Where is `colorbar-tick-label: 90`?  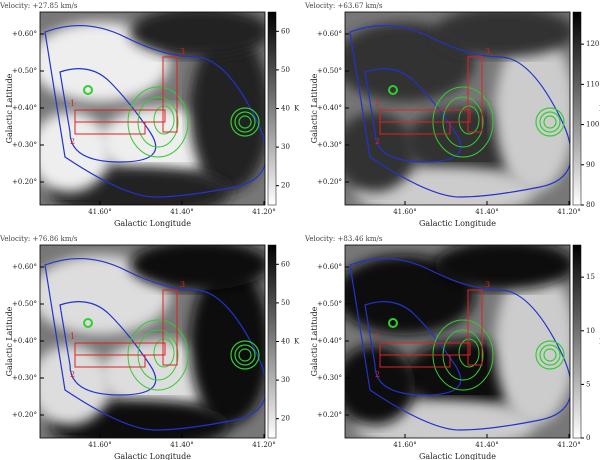
colorbar-tick-label: 90 is located at coordinates (590, 165).